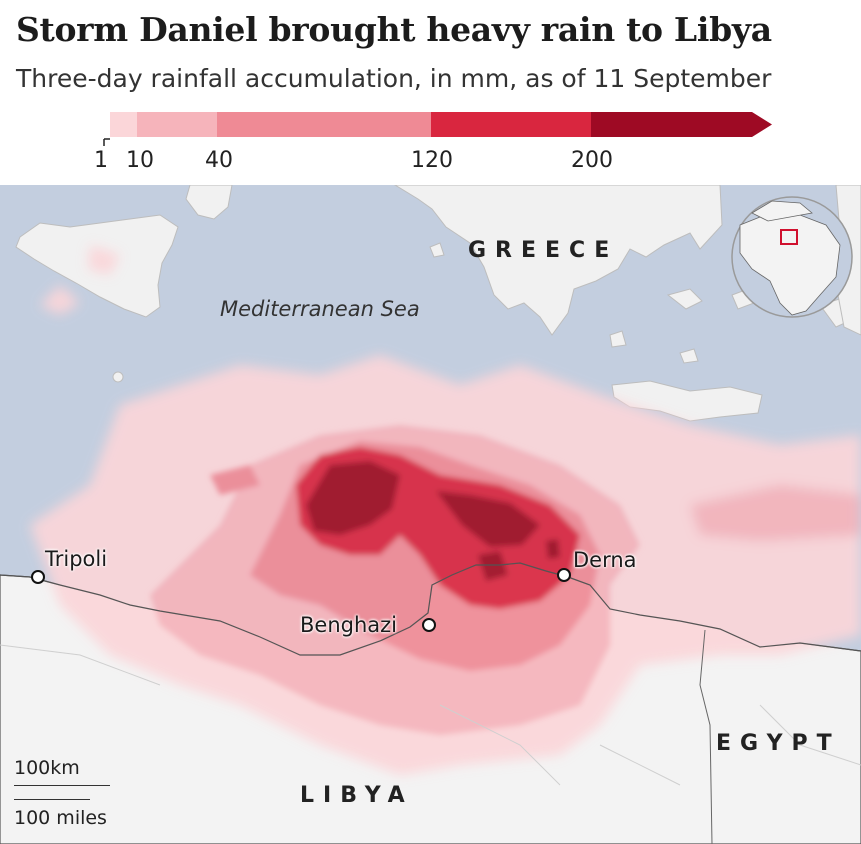 This screenshot has height=844, width=861. What do you see at coordinates (76, 559) in the screenshot?
I see `city-label-tripoli: Tripoli` at bounding box center [76, 559].